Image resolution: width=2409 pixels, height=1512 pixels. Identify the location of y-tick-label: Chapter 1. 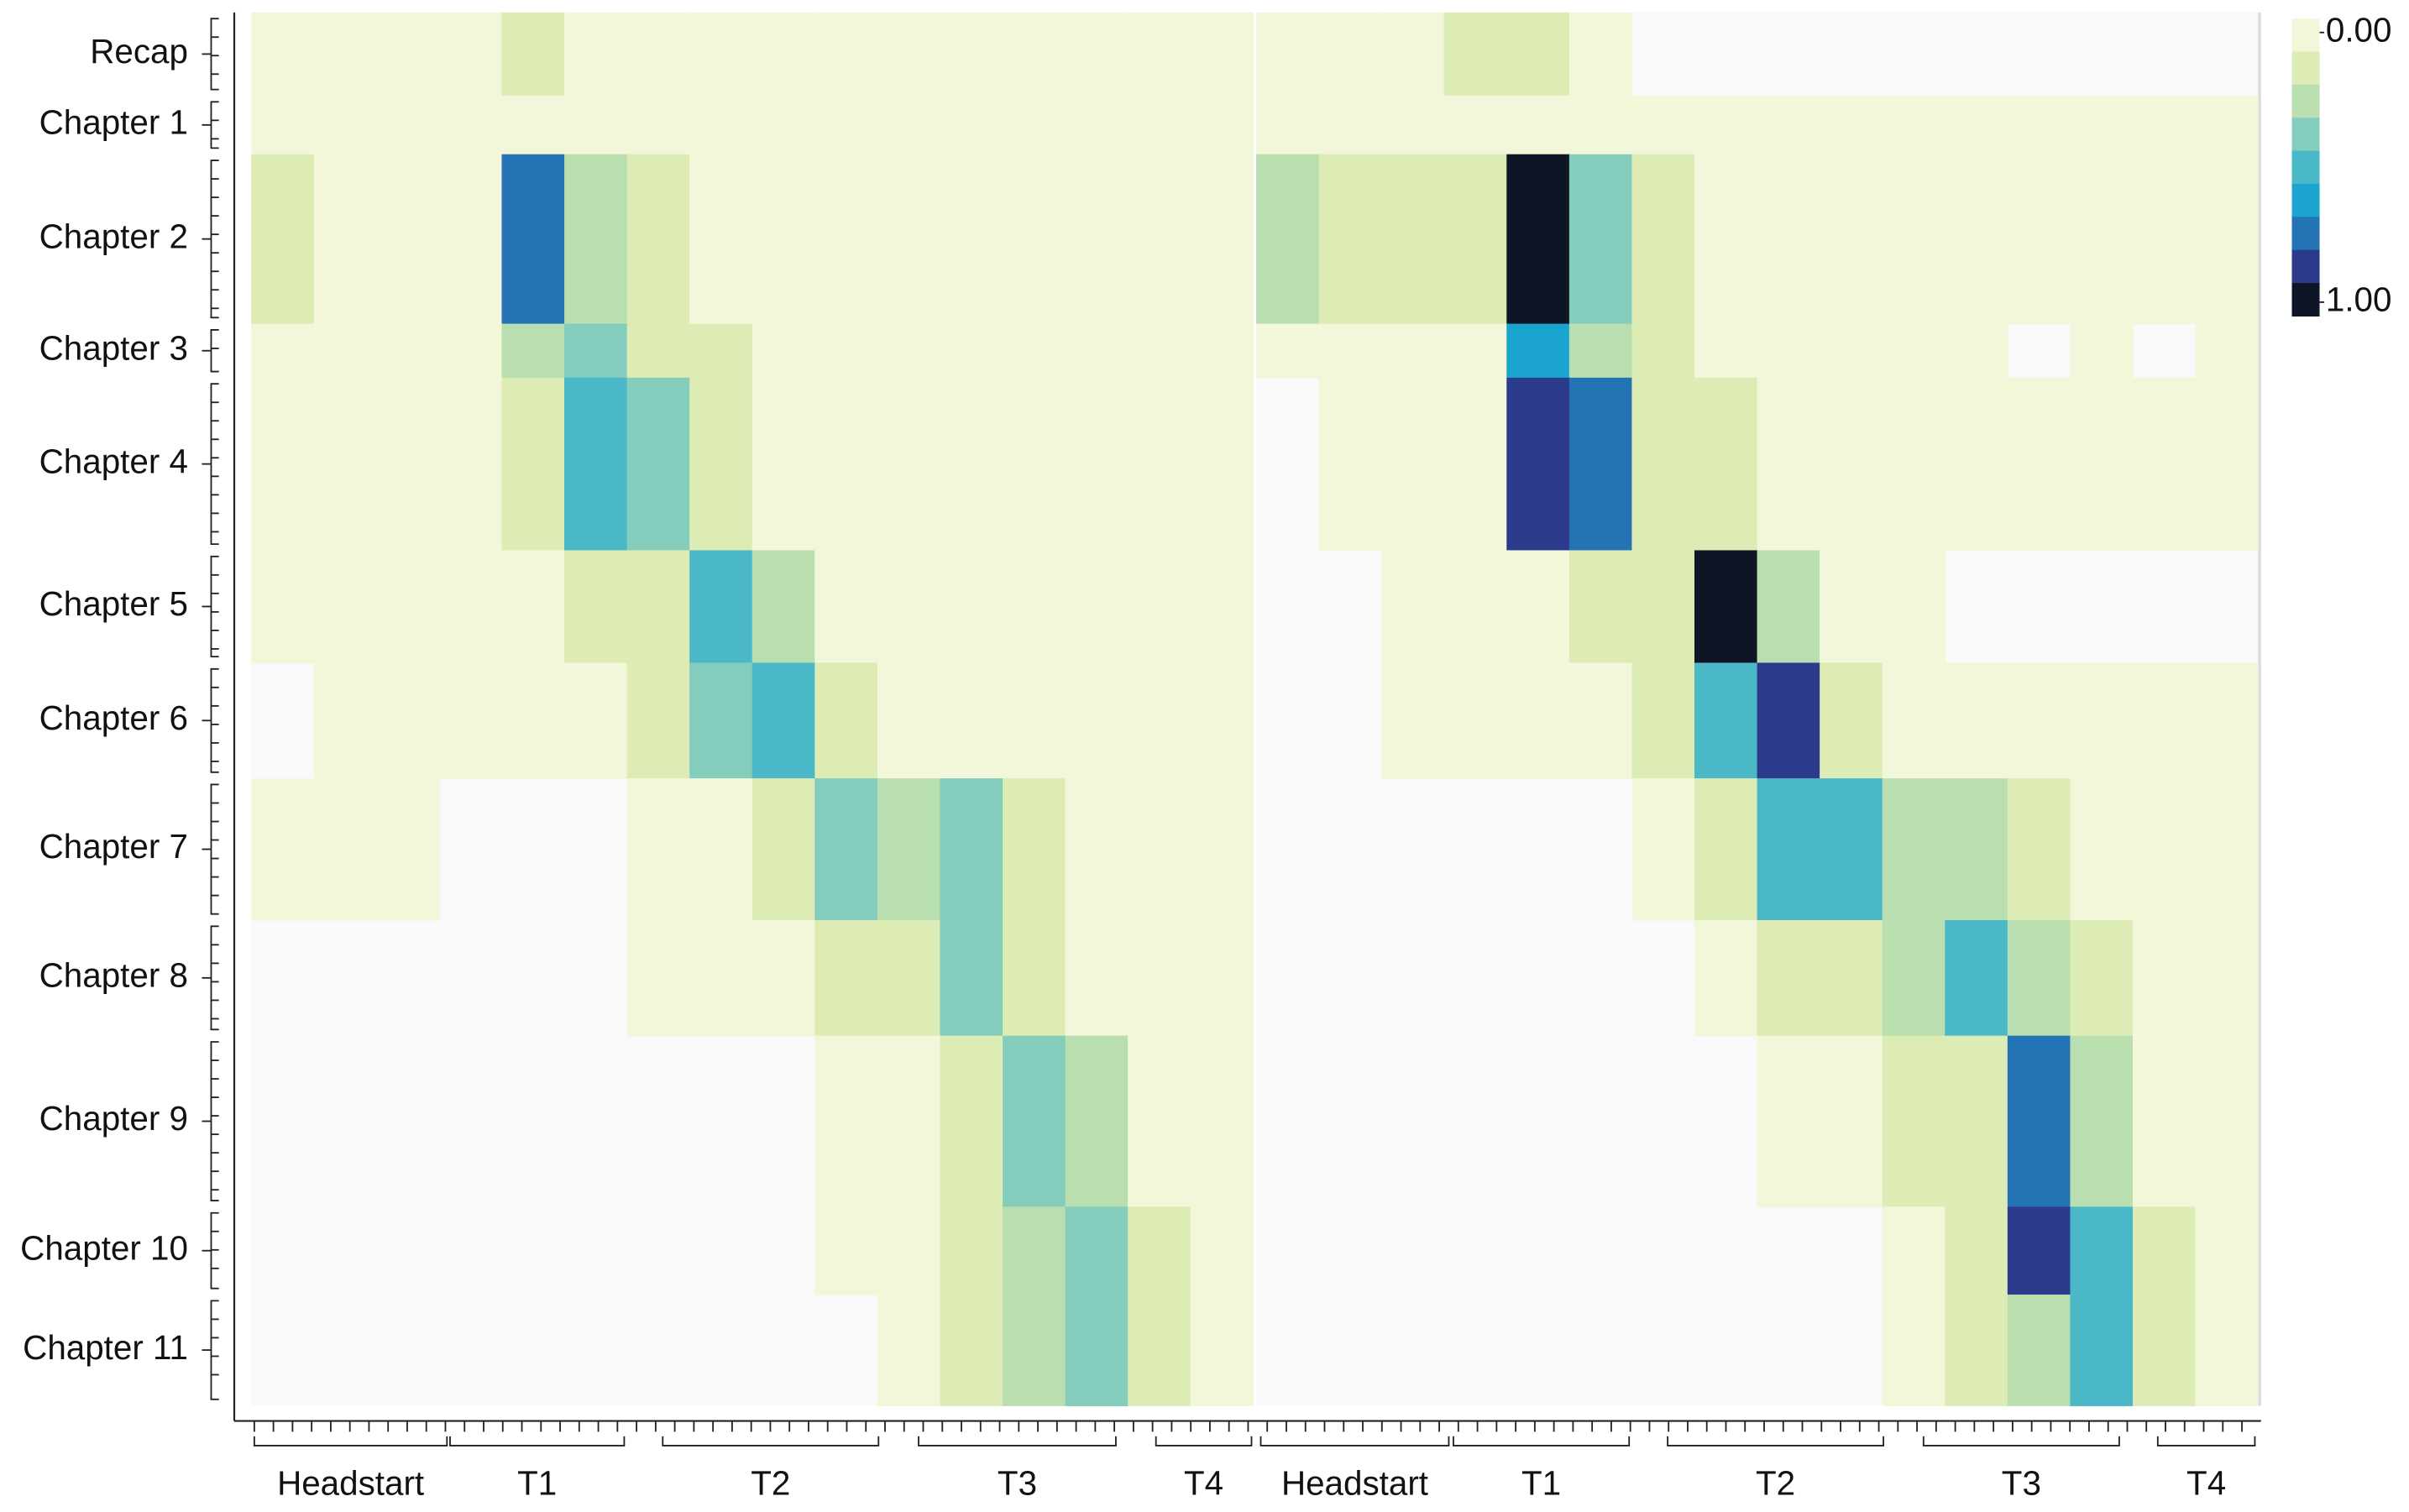
(113, 122).